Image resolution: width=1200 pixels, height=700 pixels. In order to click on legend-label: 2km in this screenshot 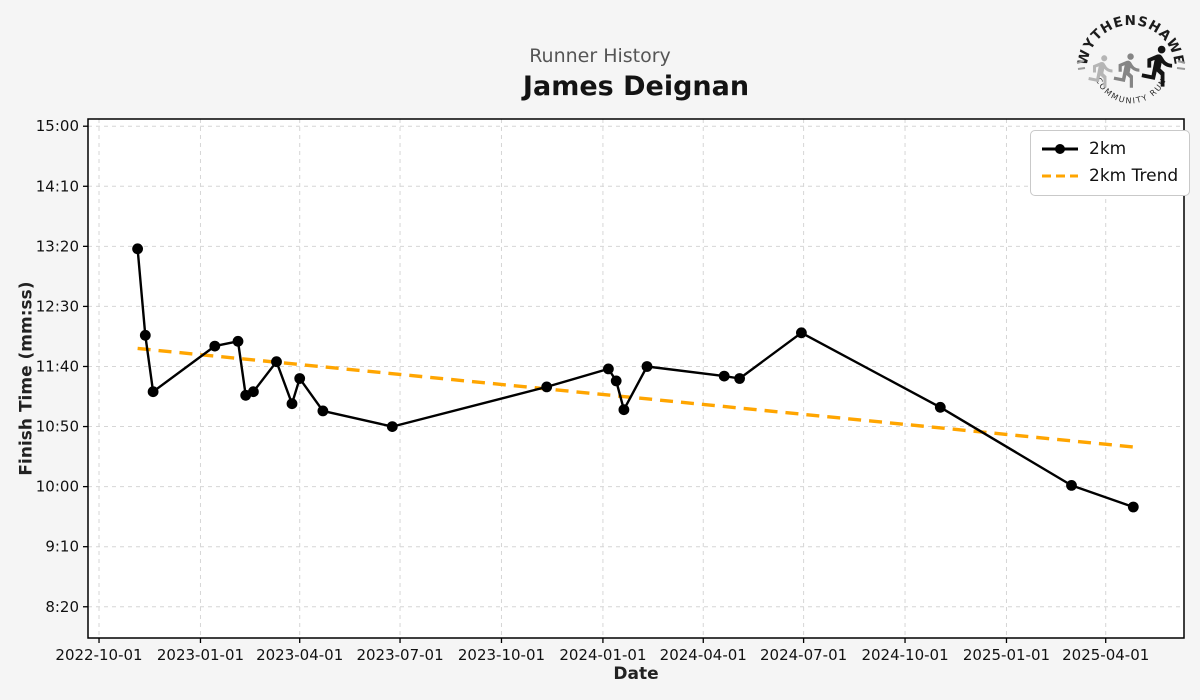, I will do `click(1108, 149)`.